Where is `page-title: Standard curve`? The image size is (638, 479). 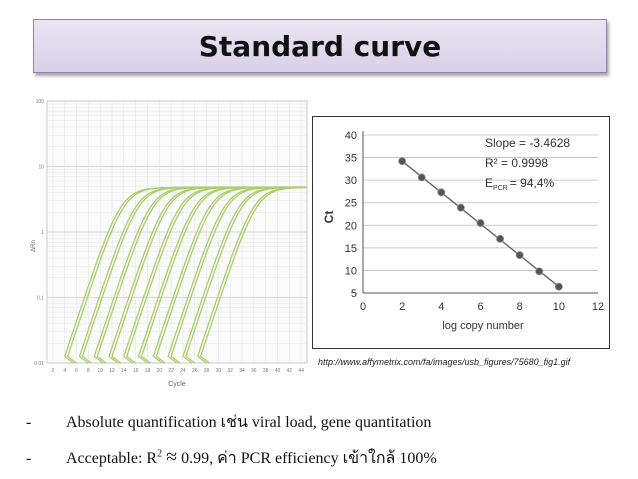 page-title: Standard curve is located at coordinates (320, 46).